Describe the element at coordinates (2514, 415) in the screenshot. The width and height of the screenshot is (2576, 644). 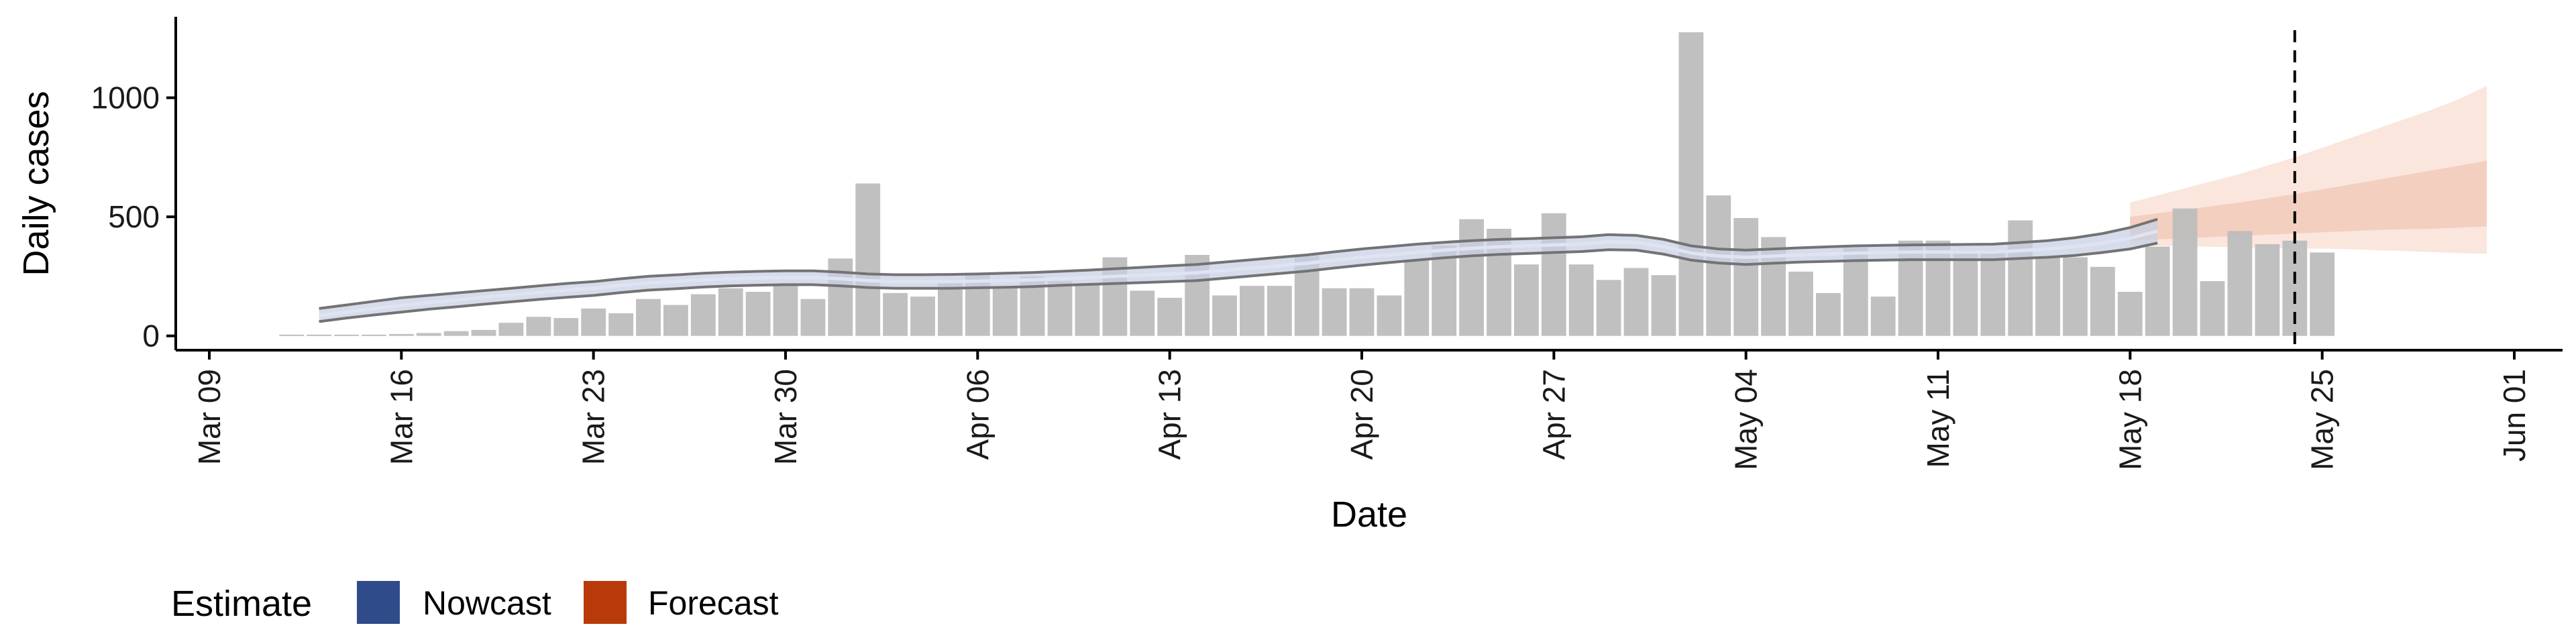
I see `x-tick-label: Jun 01` at that location.